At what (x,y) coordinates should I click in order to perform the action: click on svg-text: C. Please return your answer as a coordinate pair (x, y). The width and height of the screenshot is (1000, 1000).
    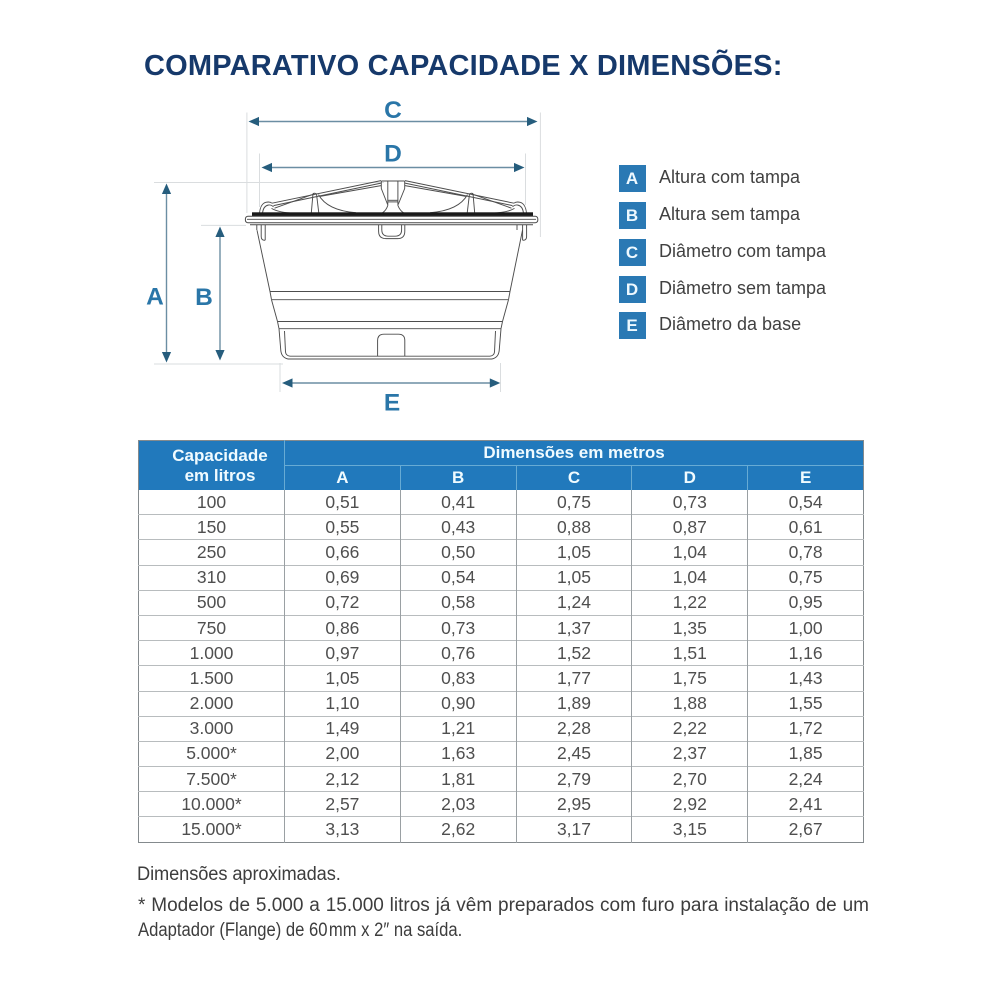
    Looking at the image, I should click on (393, 110).